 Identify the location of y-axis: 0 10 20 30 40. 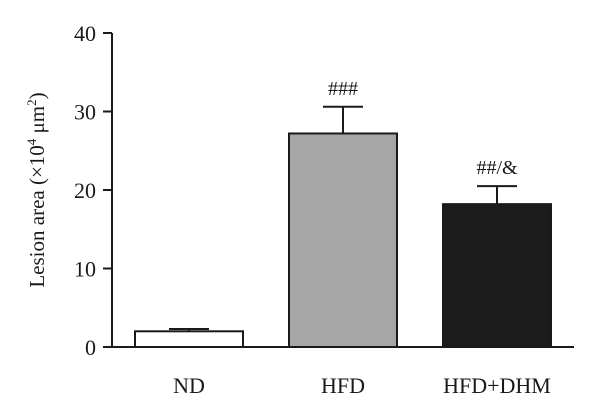
(93, 190).